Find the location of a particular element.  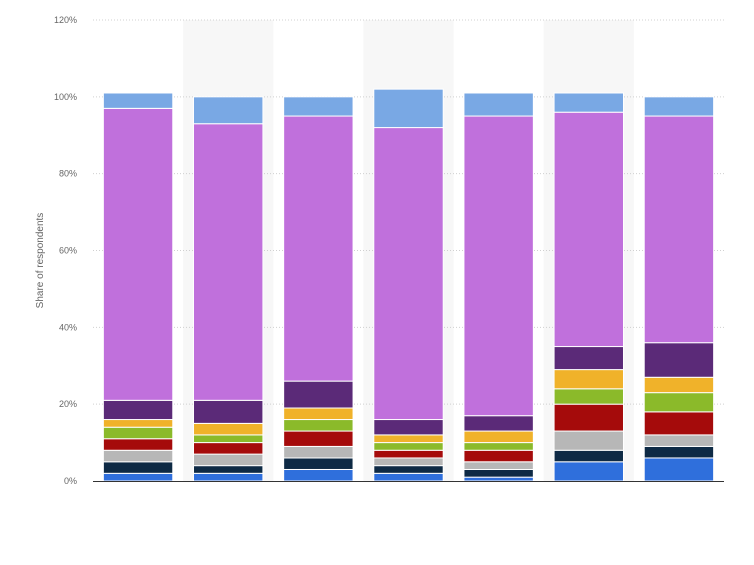

y-axis-title: Share of respondents is located at coordinates (40, 261).